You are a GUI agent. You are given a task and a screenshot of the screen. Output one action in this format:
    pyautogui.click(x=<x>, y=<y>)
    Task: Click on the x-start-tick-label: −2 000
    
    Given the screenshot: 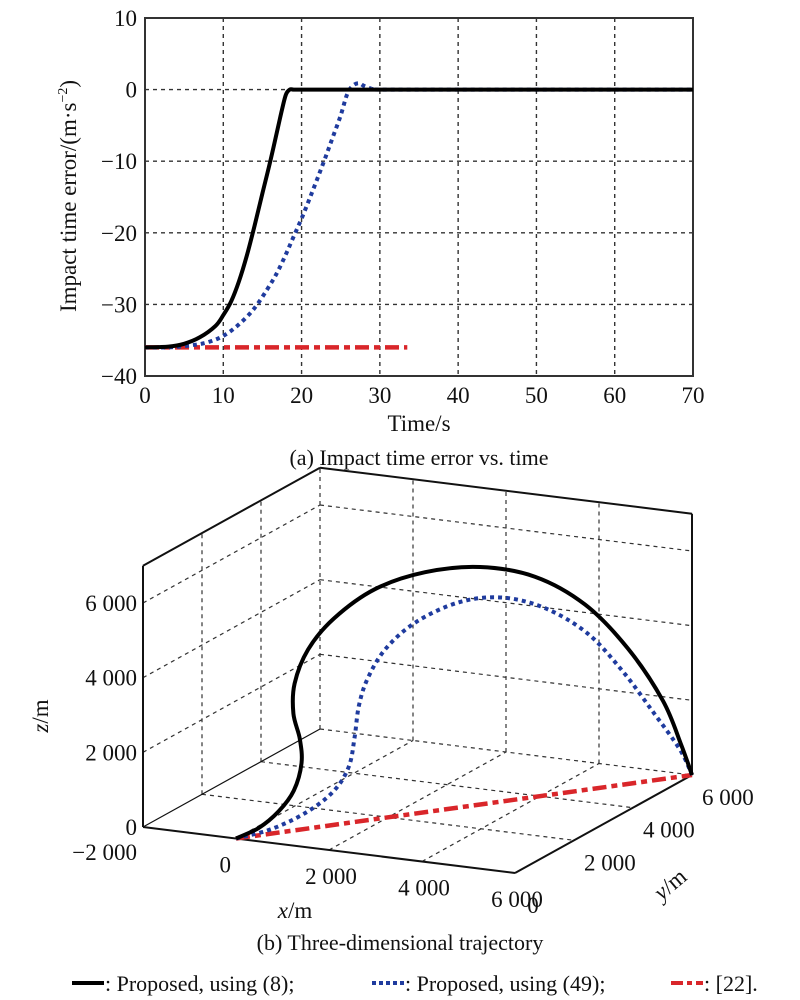 What is the action you would take?
    pyautogui.click(x=104, y=852)
    